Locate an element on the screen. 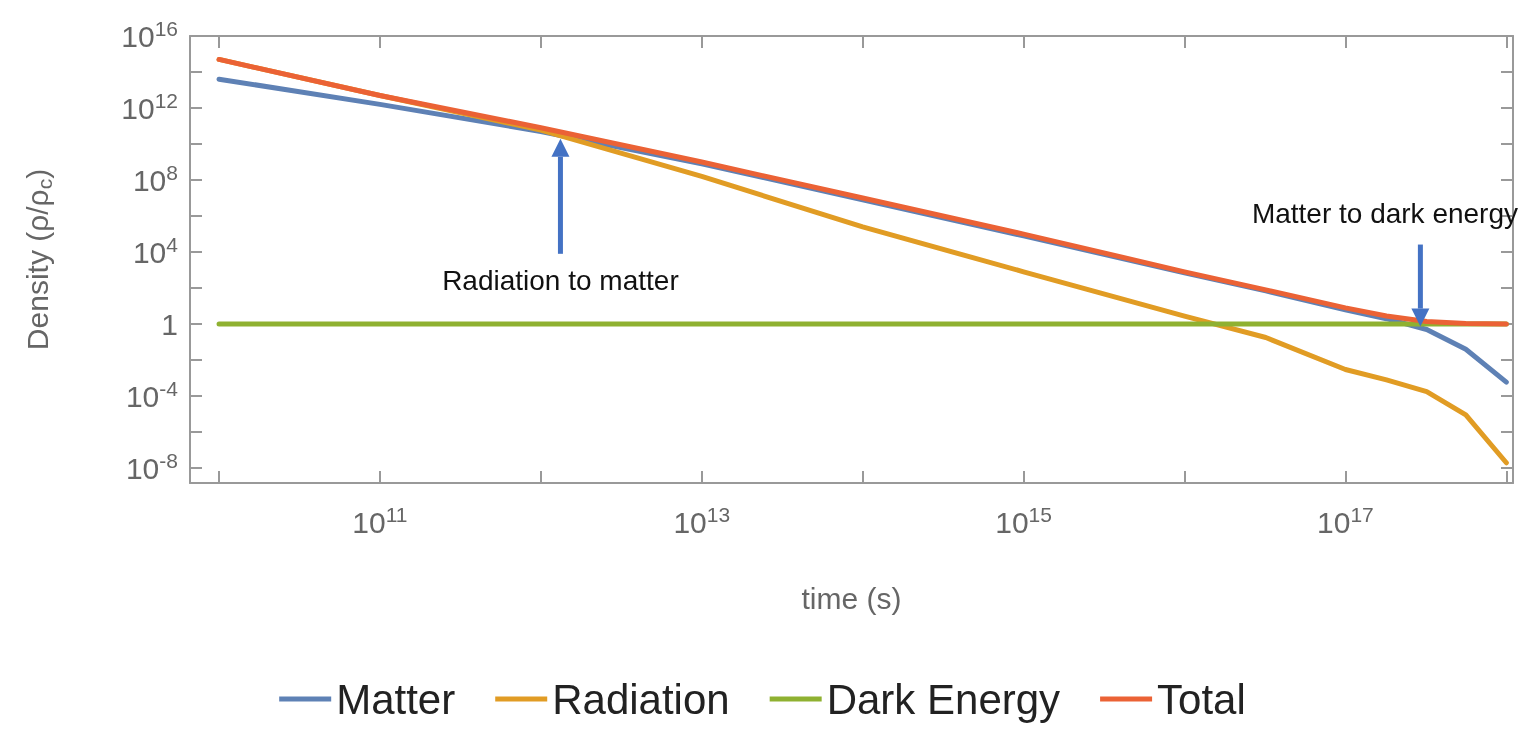  y-axis-title: Density (ρ/ρc) is located at coordinates (38, 259).